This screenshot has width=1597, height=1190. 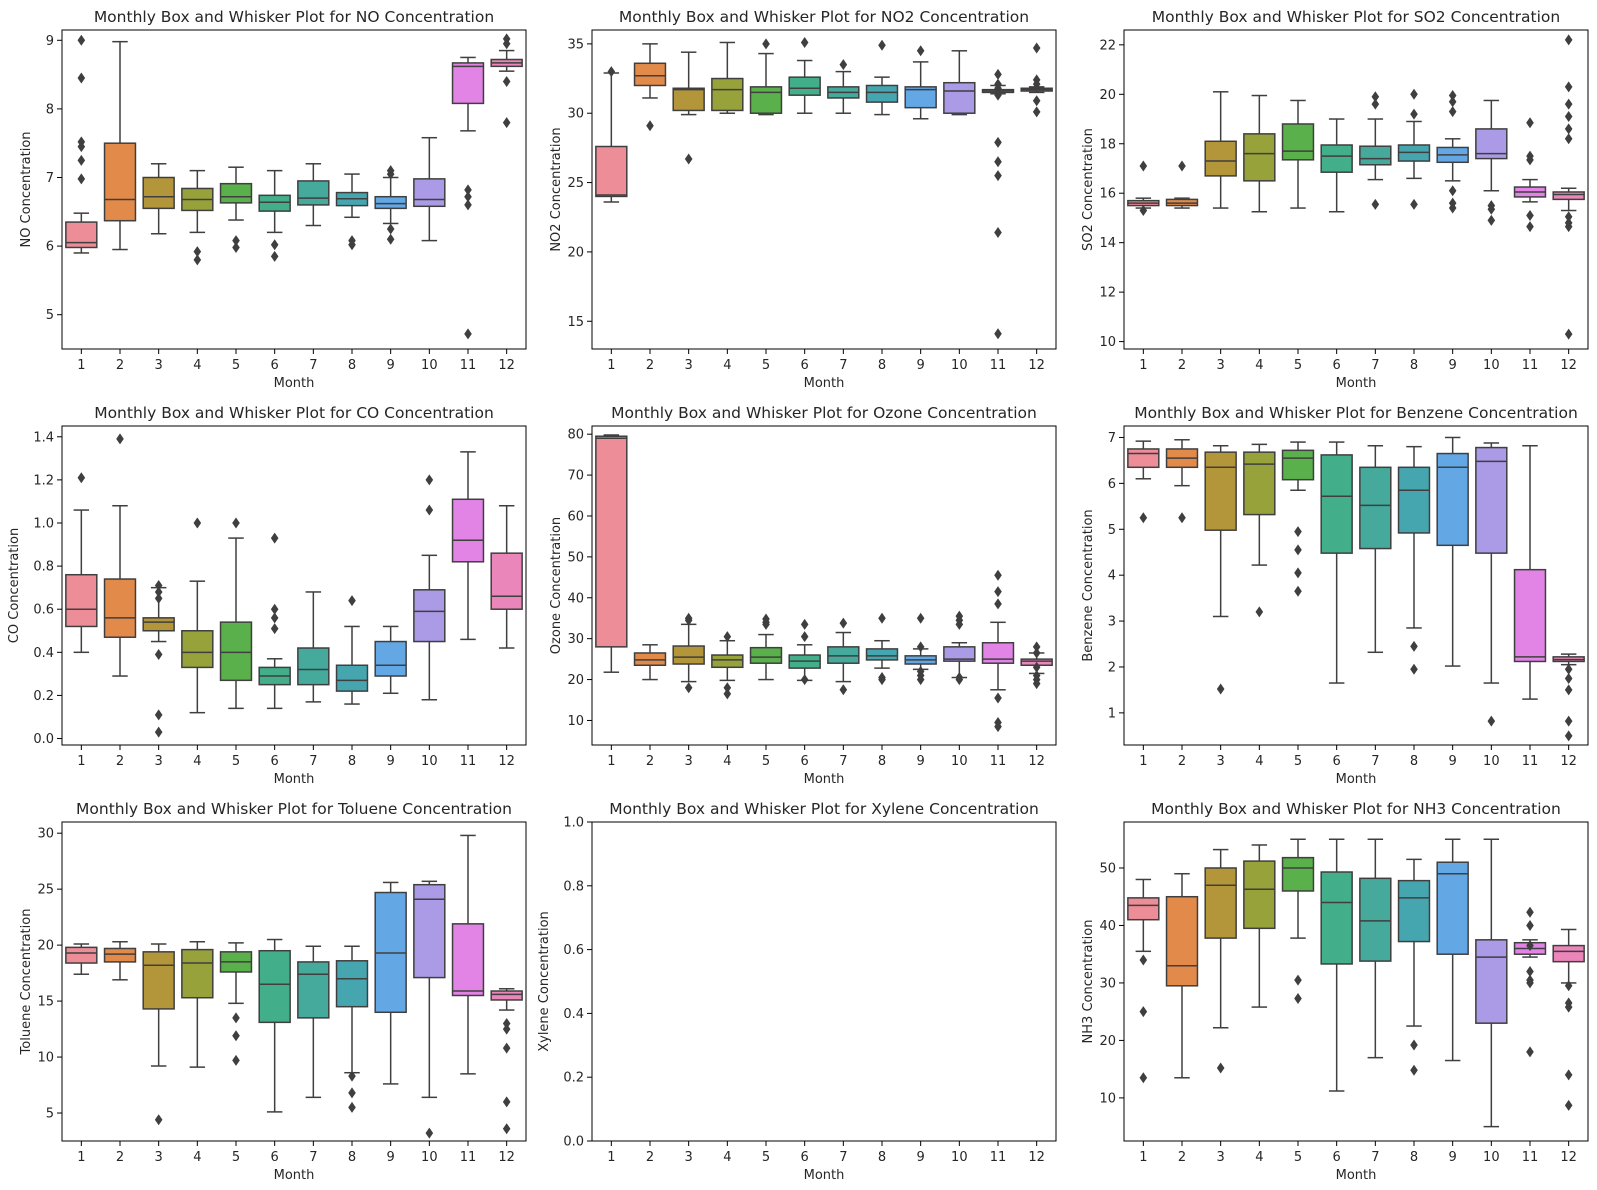 What do you see at coordinates (1107, 1041) in the screenshot?
I see `y-tick-label: 20` at bounding box center [1107, 1041].